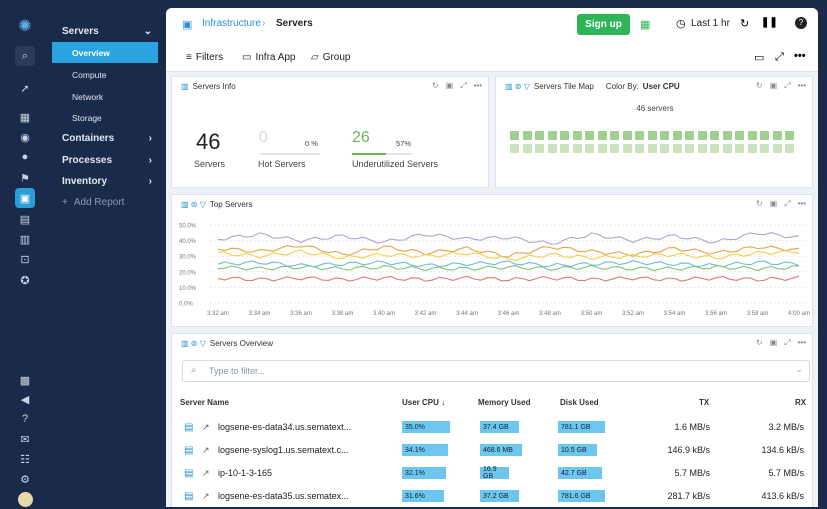  I want to click on filters-button: ≡ Filters, so click(204, 57).